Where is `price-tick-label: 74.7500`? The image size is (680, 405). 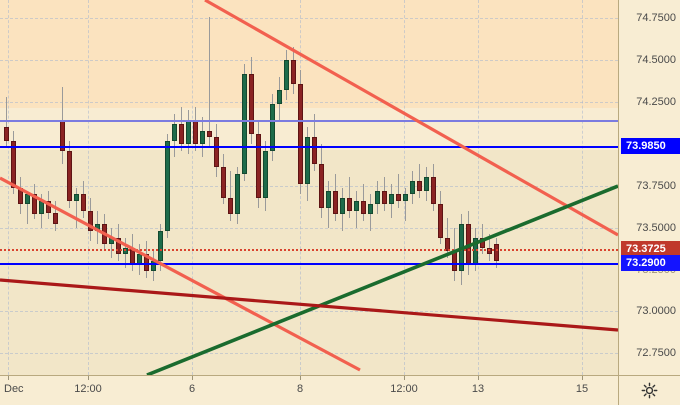 price-tick-label: 74.7500 is located at coordinates (656, 18).